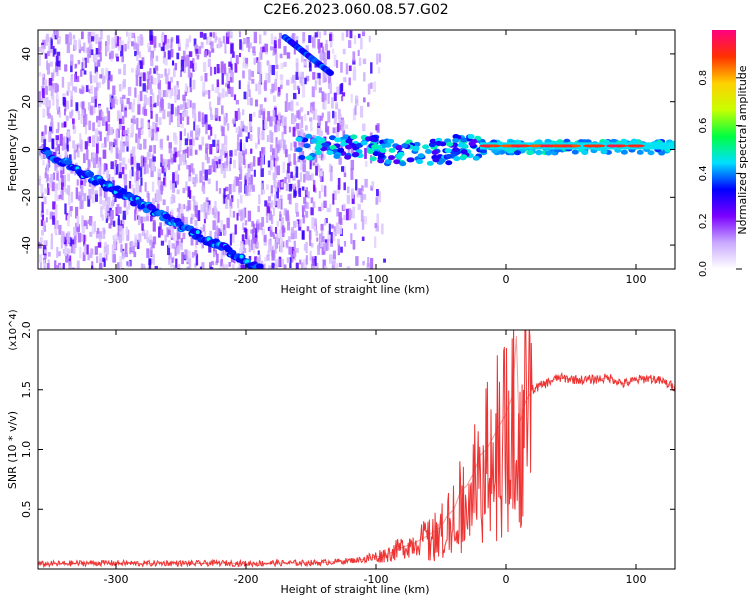 The height and width of the screenshot is (600, 750). I want to click on heatmap-x-axis-label: Height of straight line (km), so click(354, 289).